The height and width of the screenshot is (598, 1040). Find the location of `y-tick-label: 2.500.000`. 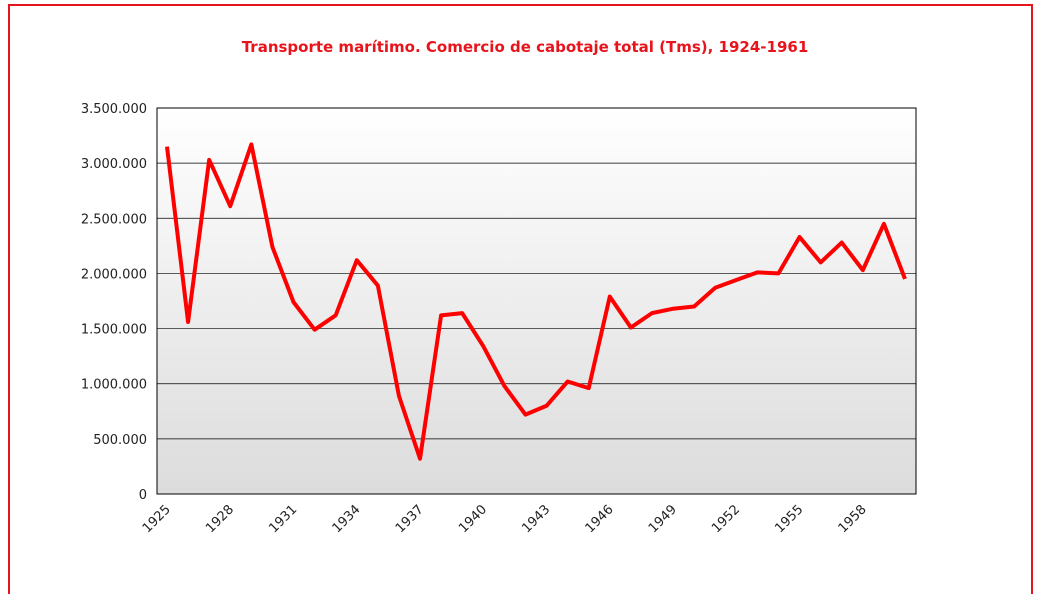

y-tick-label: 2.500.000 is located at coordinates (114, 219).